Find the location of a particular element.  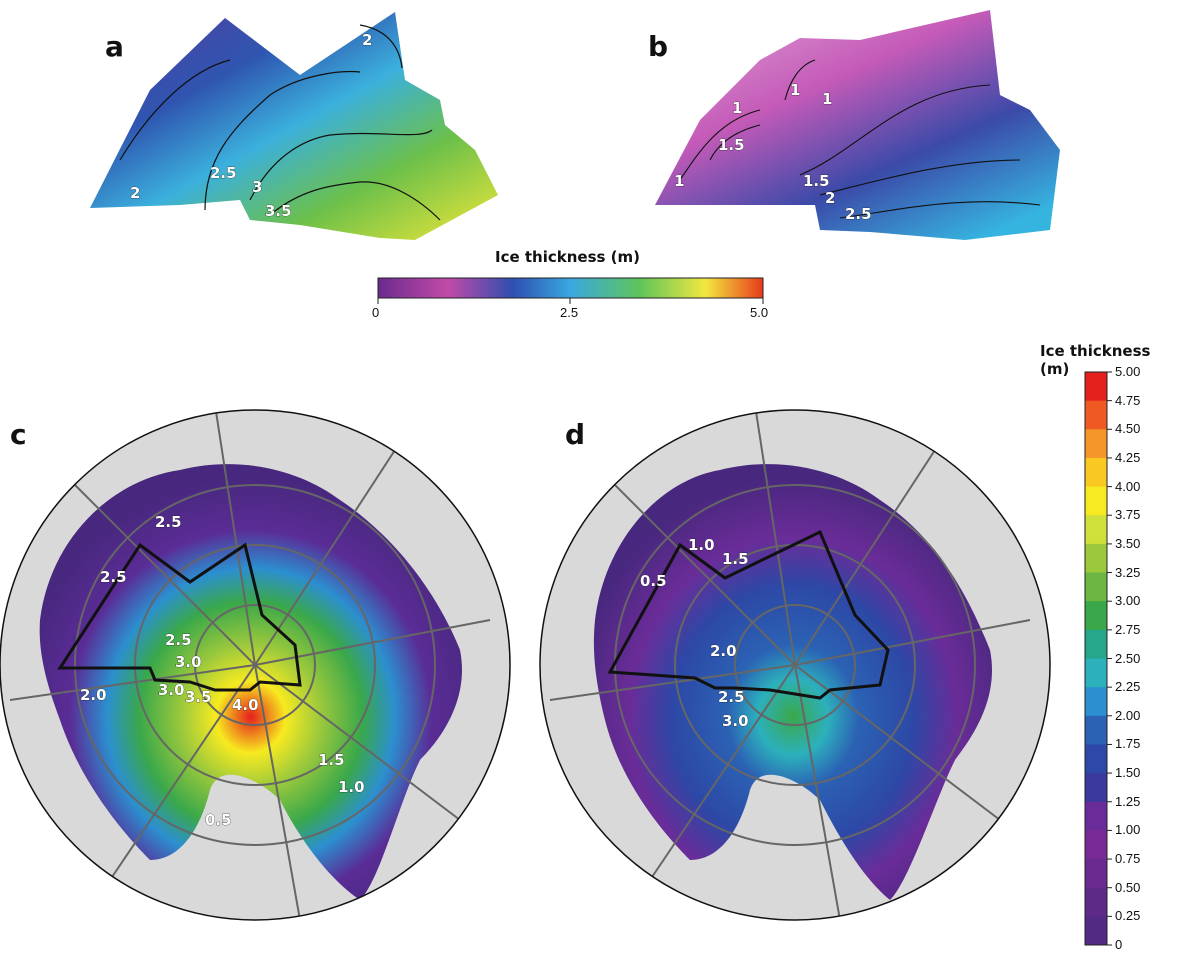

top-colorbar-tick: 2.5 is located at coordinates (569, 312).